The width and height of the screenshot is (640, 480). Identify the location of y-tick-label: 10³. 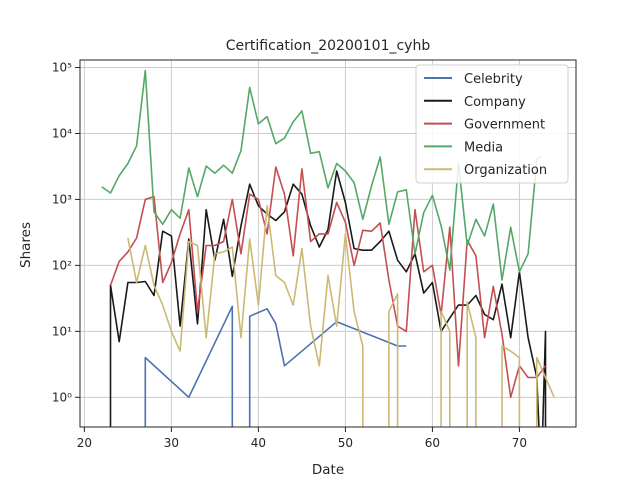
(62, 199).